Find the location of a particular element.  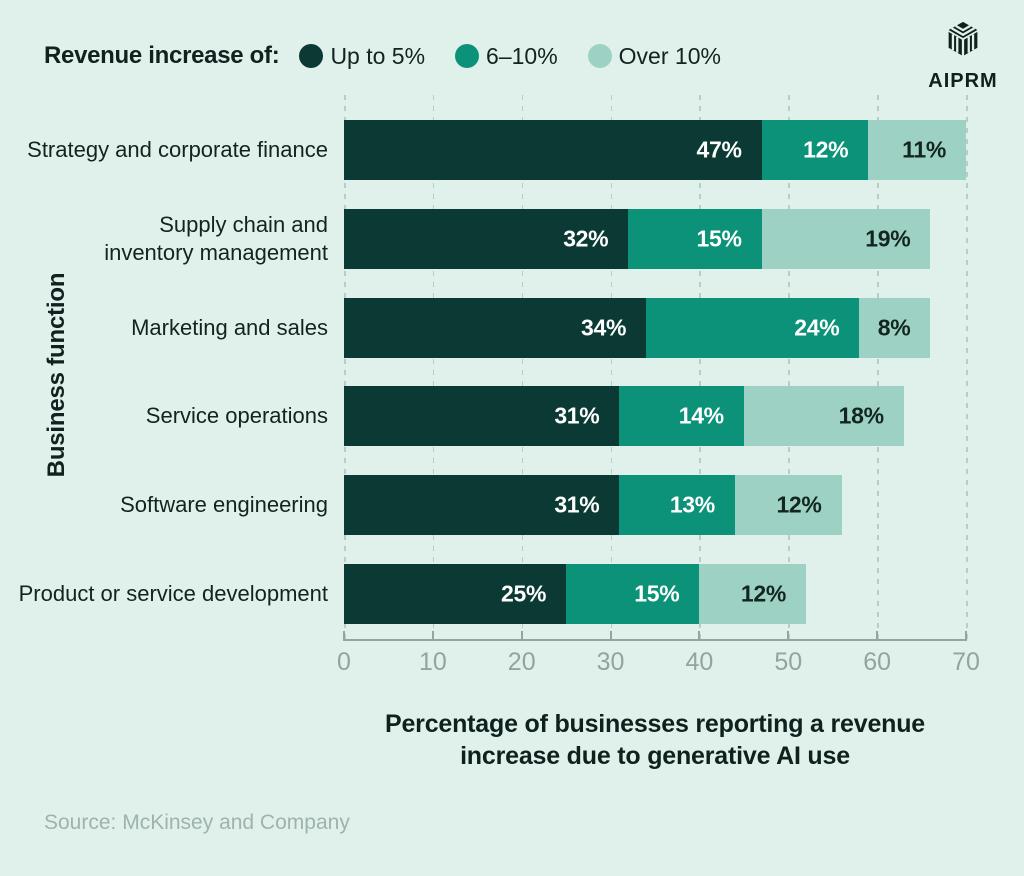

x-axis-tick-label-70: 70 is located at coordinates (966, 662).